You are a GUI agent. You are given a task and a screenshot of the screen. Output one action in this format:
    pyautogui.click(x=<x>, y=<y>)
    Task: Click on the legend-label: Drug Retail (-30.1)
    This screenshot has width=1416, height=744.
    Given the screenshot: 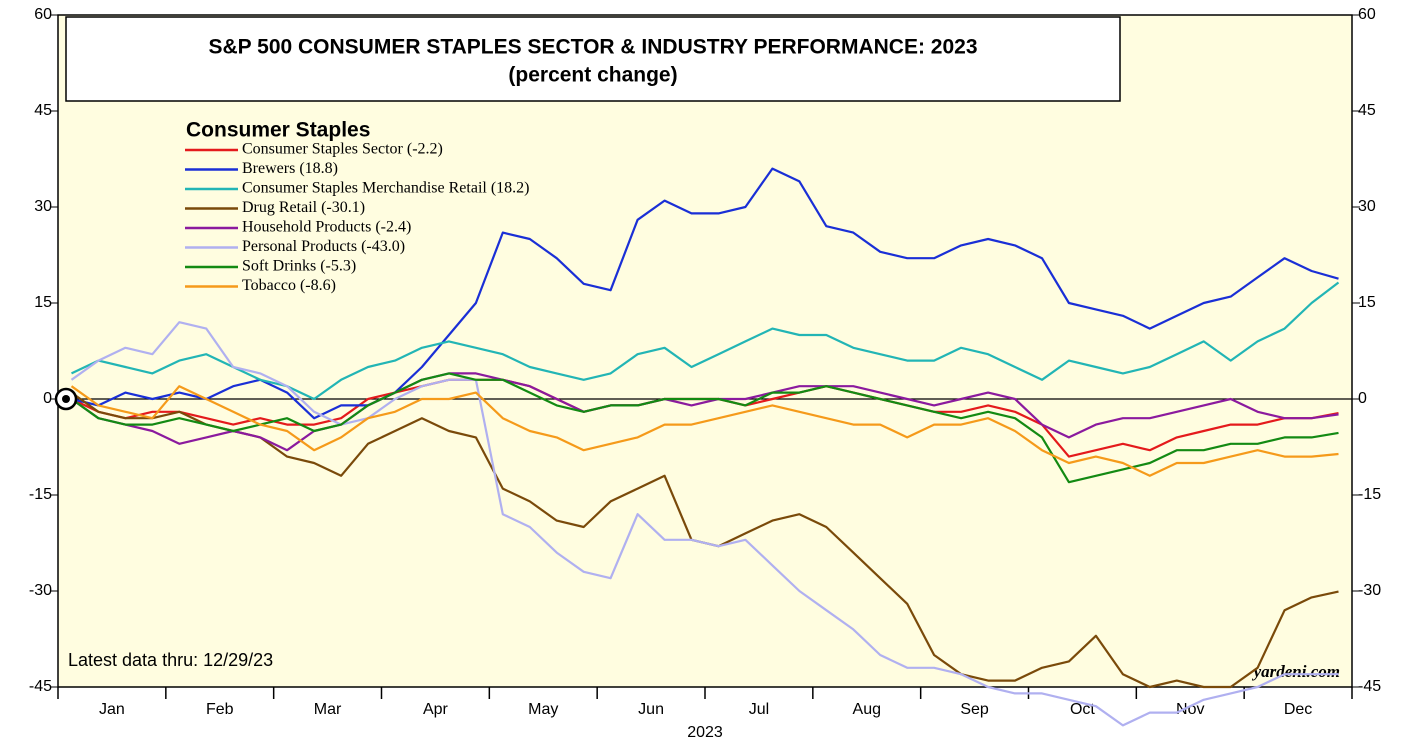 What is the action you would take?
    pyautogui.click(x=303, y=207)
    